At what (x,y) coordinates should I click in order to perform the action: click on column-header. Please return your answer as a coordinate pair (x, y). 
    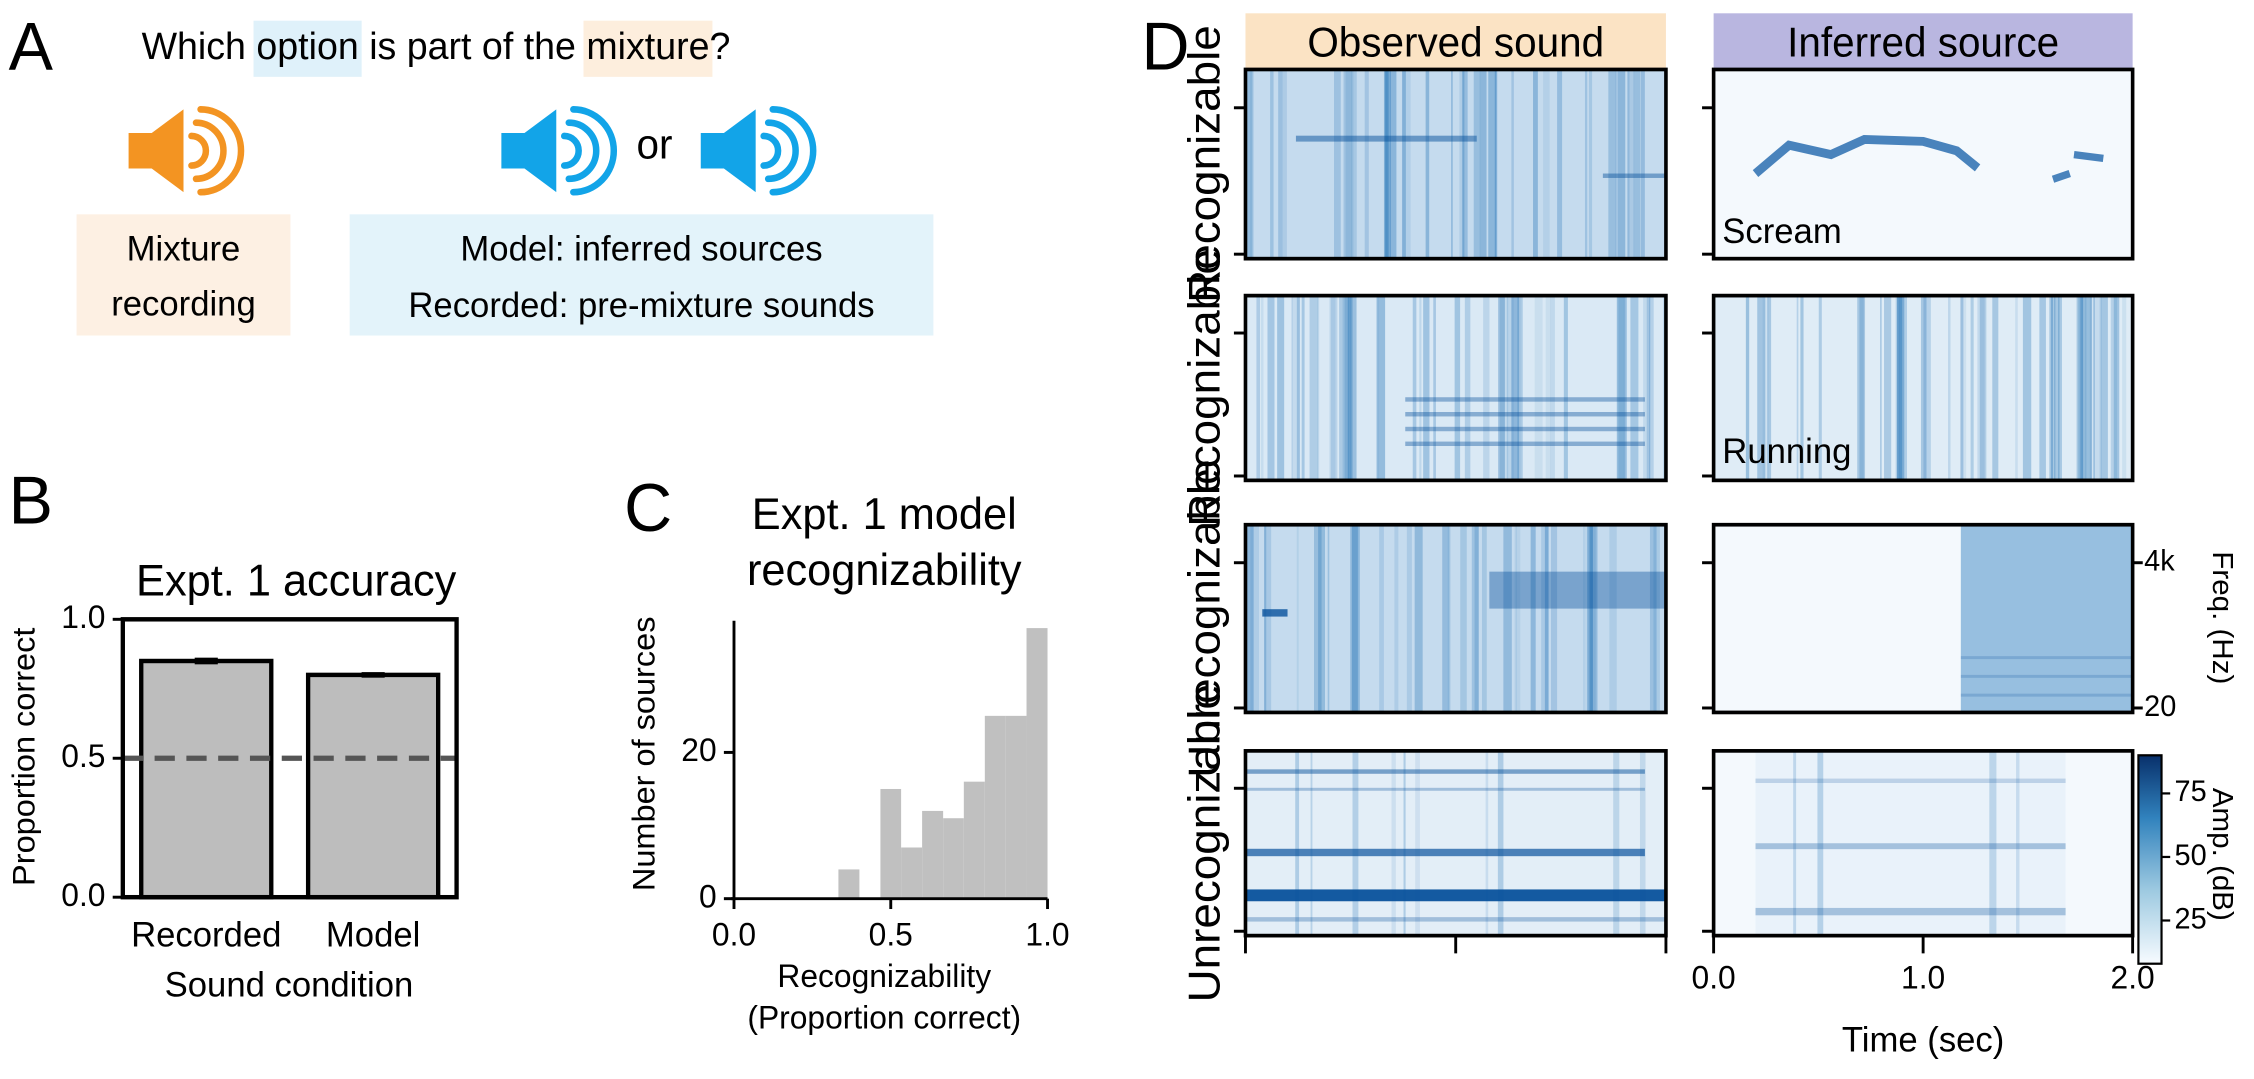
    Looking at the image, I should click on (1455, 41).